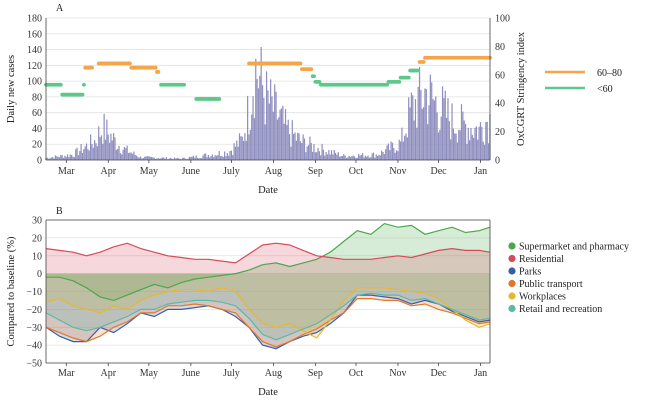  I want to click on panel-a-label: A, so click(60, 8).